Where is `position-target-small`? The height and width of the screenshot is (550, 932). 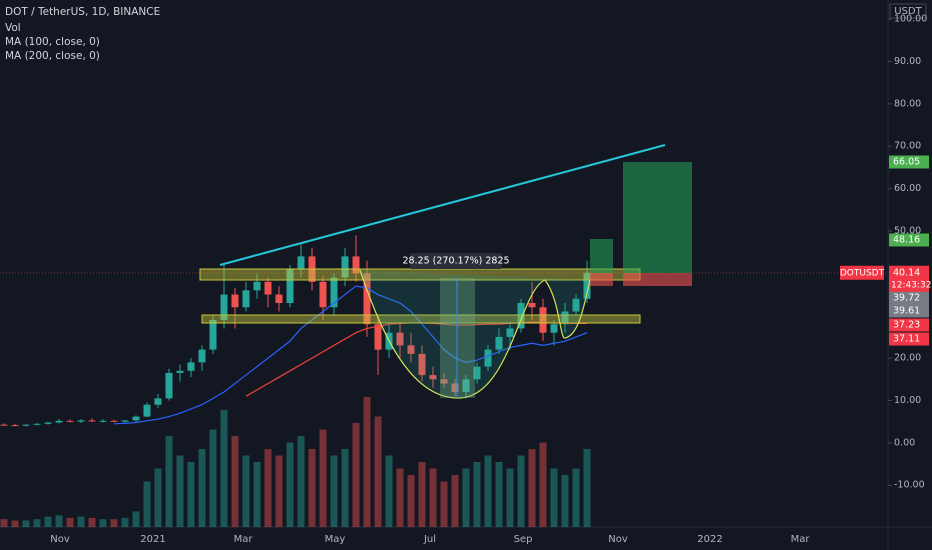
position-target-small is located at coordinates (601, 256).